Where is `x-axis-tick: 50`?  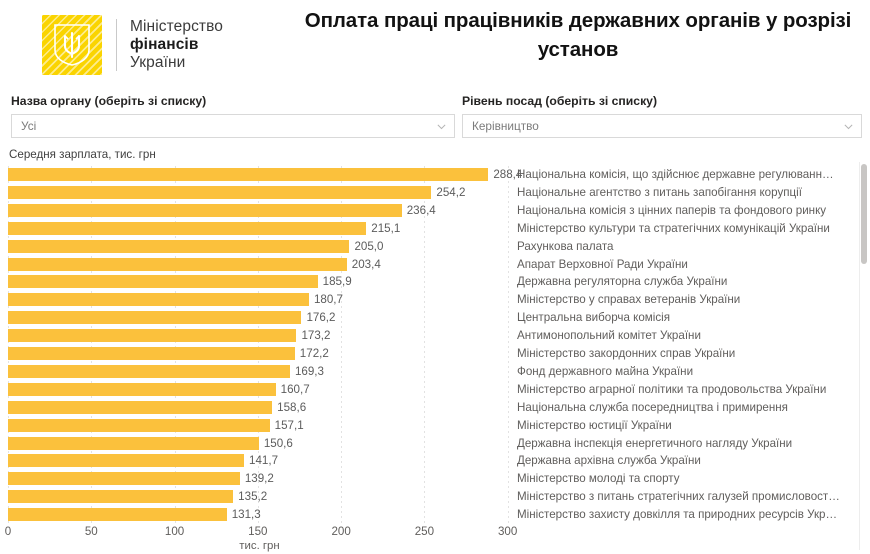
x-axis-tick: 50 is located at coordinates (91, 531).